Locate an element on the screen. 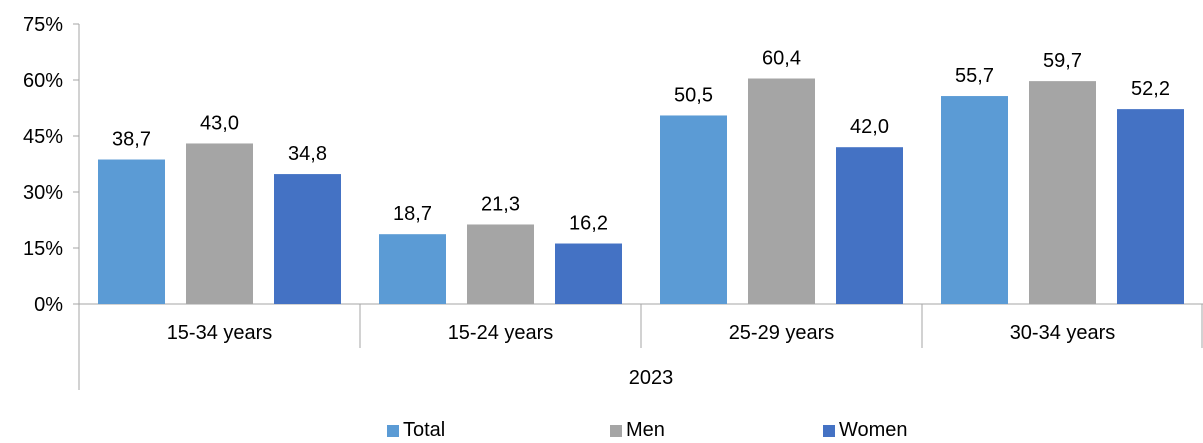 The image size is (1203, 443). data-label: 52,2 is located at coordinates (1150, 89).